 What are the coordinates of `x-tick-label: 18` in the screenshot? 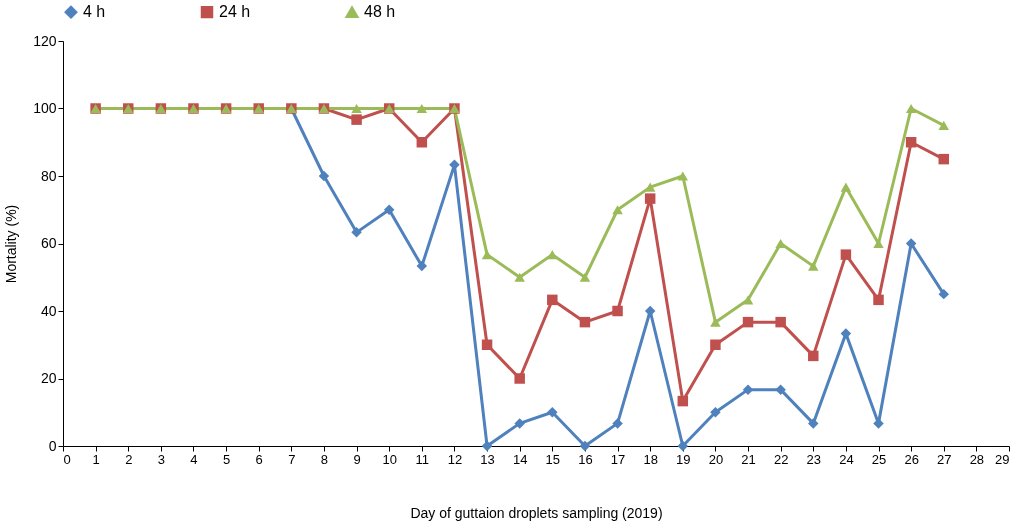 It's located at (650, 459).